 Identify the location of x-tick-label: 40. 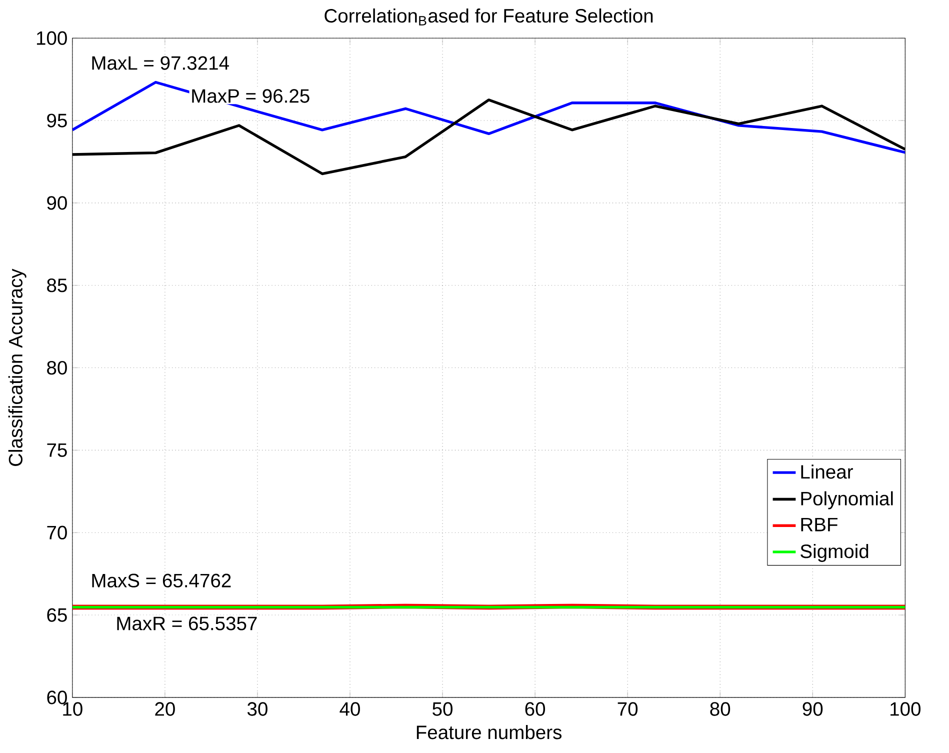
(350, 709).